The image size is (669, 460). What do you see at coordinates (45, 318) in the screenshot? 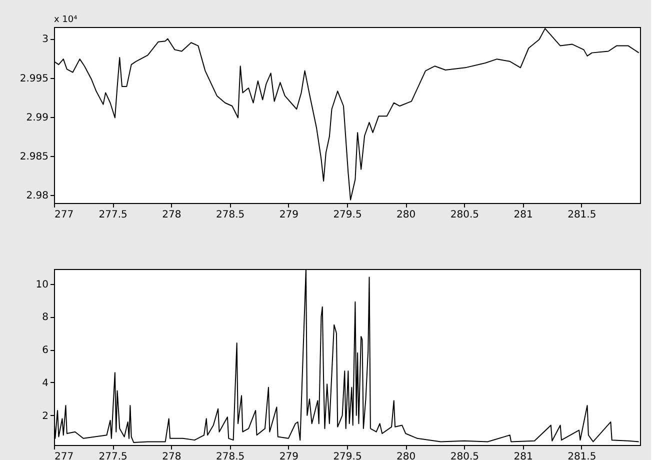
I see `y-tick-label: 8` at bounding box center [45, 318].